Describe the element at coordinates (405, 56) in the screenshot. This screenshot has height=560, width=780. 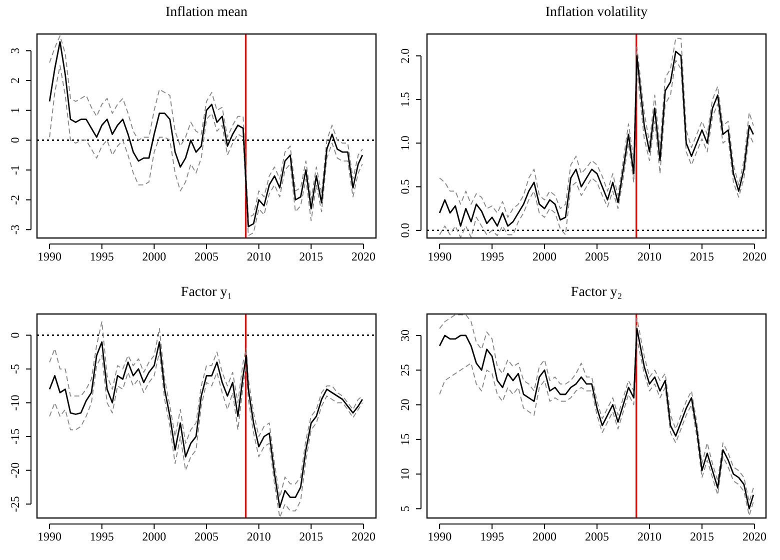
I see `y-tick-label: 2.0` at that location.